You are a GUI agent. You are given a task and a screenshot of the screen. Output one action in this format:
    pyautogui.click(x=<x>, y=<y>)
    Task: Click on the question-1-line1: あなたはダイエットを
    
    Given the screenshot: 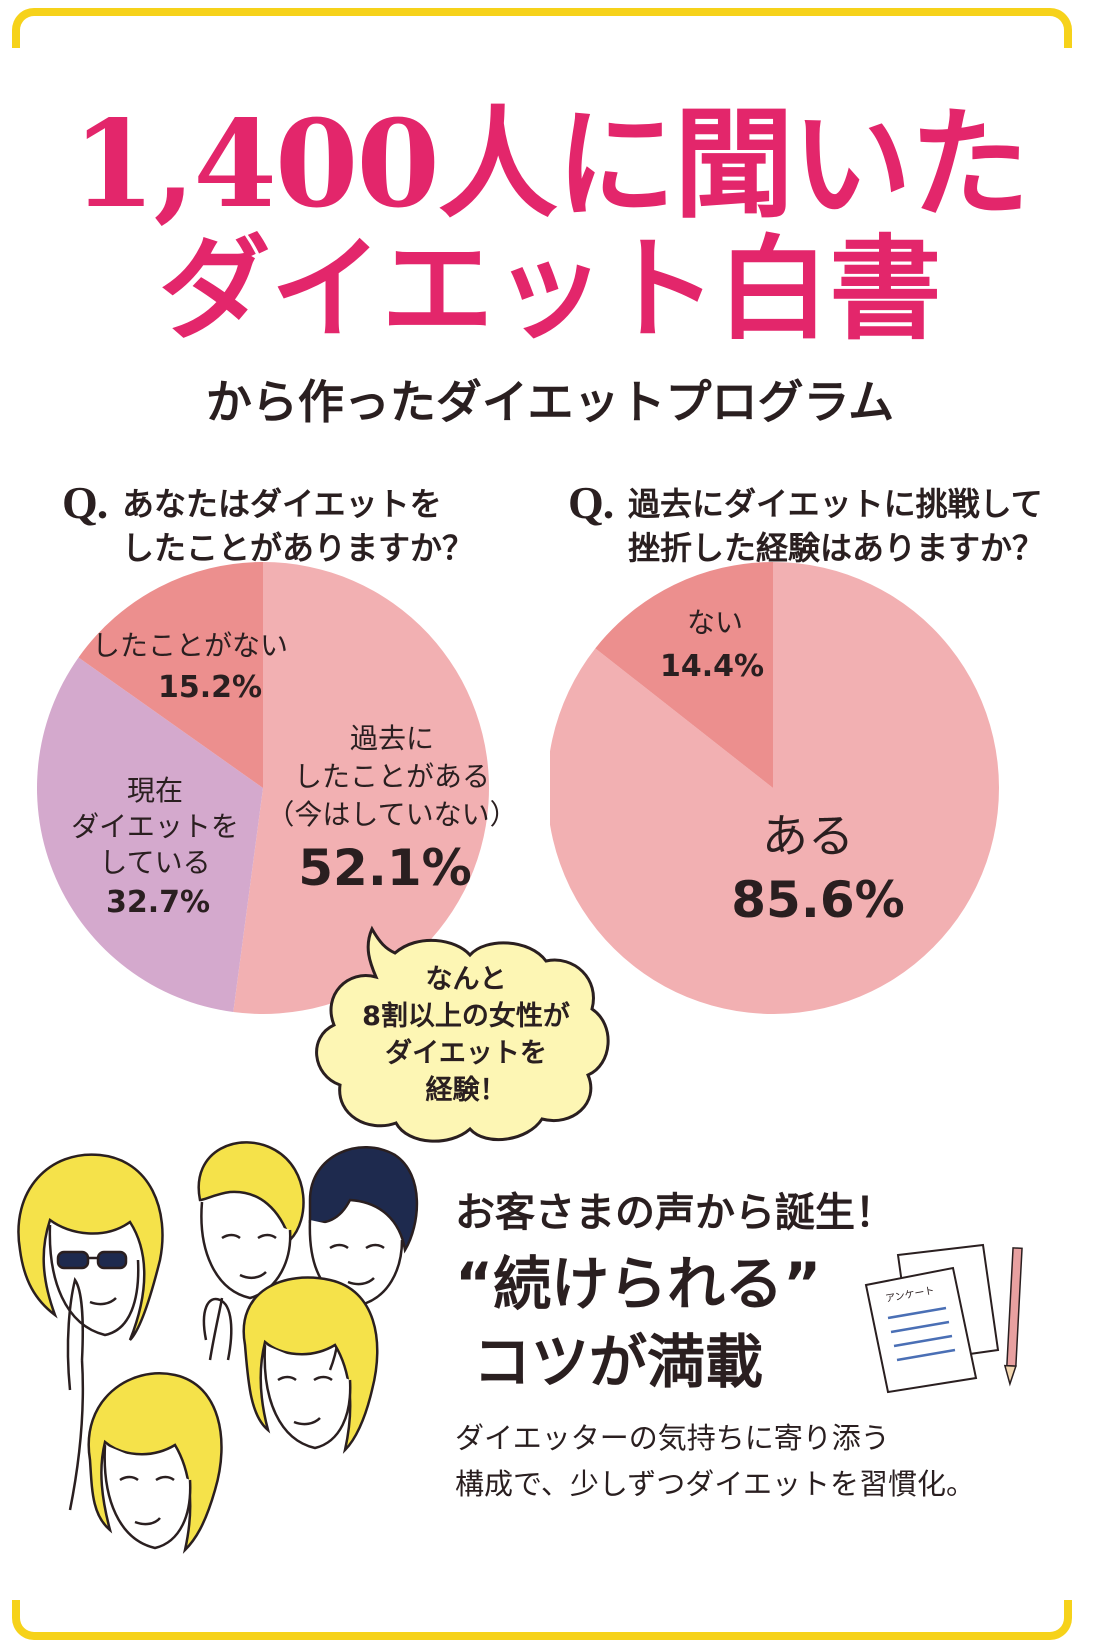 What is the action you would take?
    pyautogui.click(x=282, y=504)
    